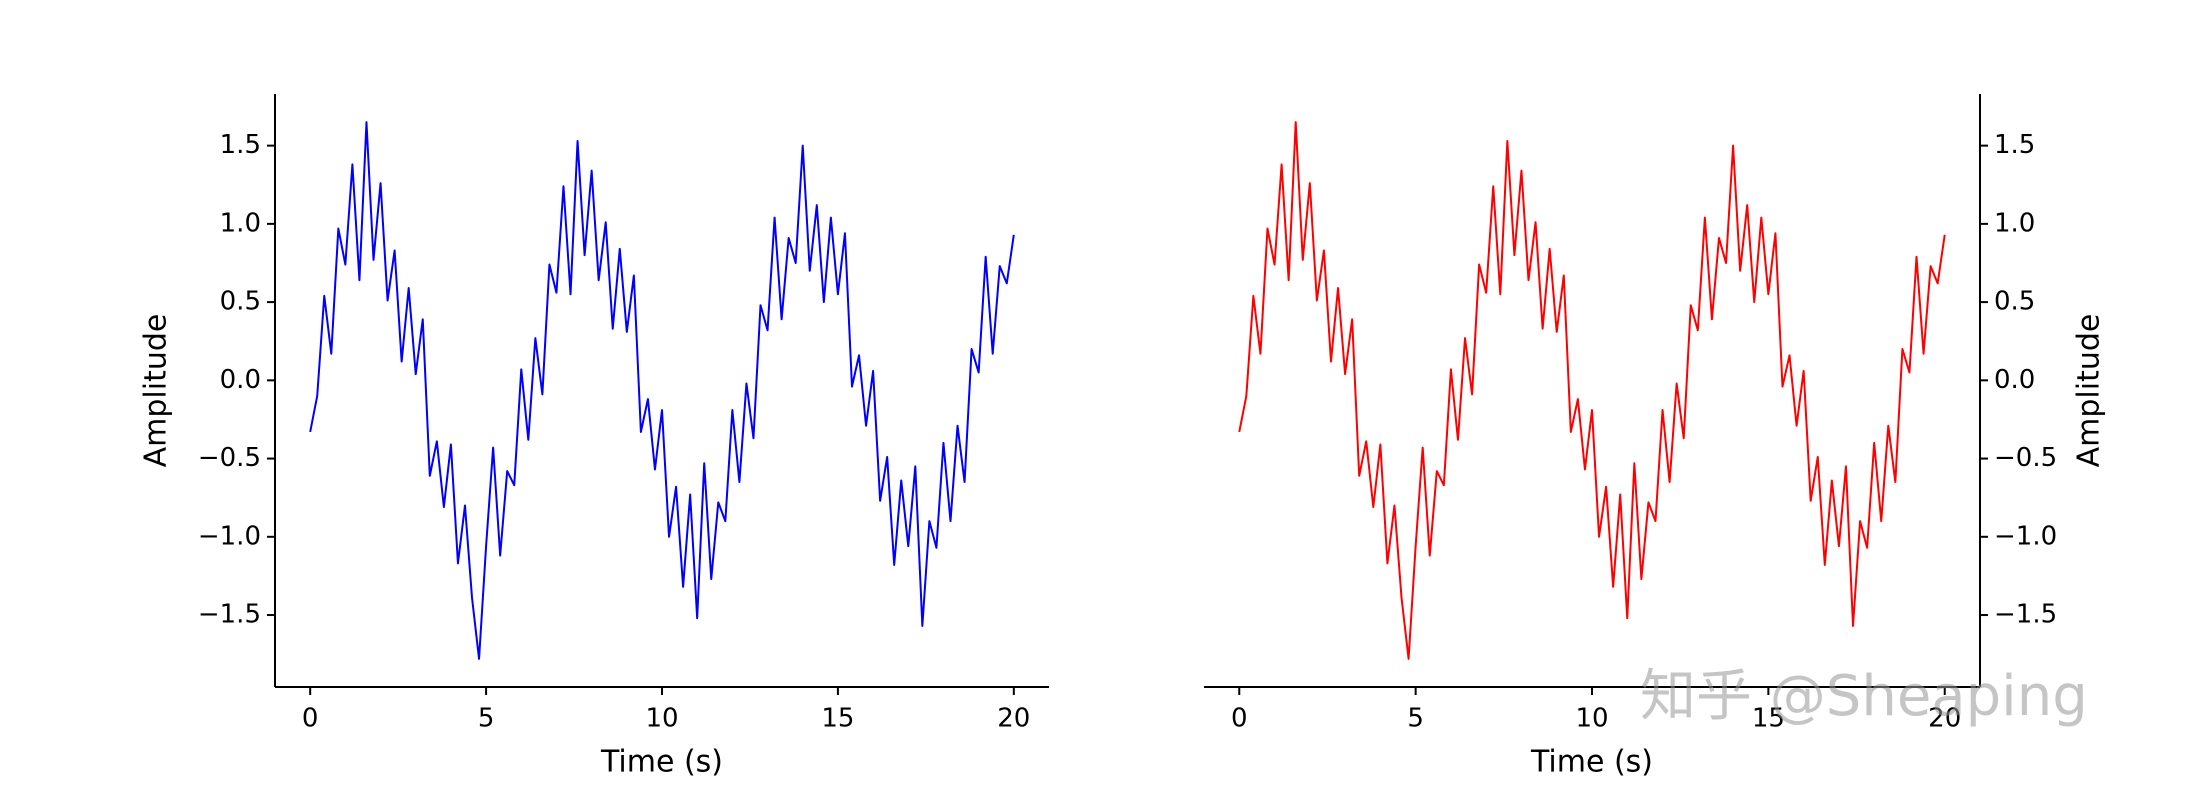 This screenshot has height=800, width=2200. What do you see at coordinates (1864, 696) in the screenshot?
I see `watermark: 知乎 @Sheaping` at bounding box center [1864, 696].